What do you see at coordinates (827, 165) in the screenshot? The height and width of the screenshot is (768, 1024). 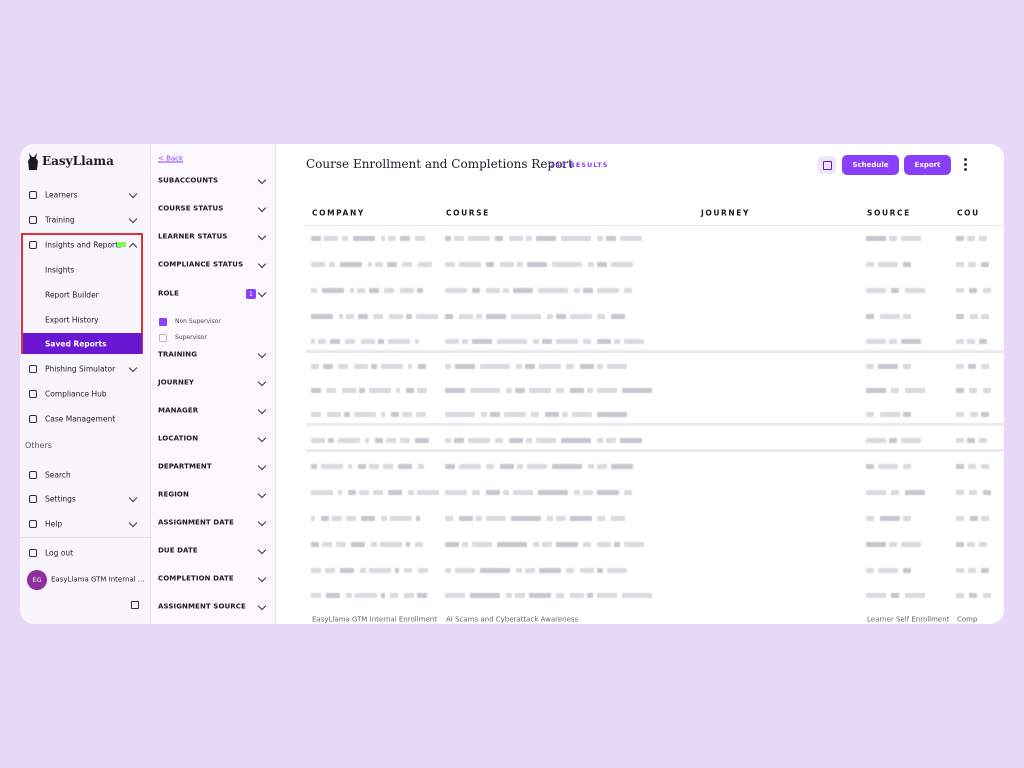 I see `columns-button` at bounding box center [827, 165].